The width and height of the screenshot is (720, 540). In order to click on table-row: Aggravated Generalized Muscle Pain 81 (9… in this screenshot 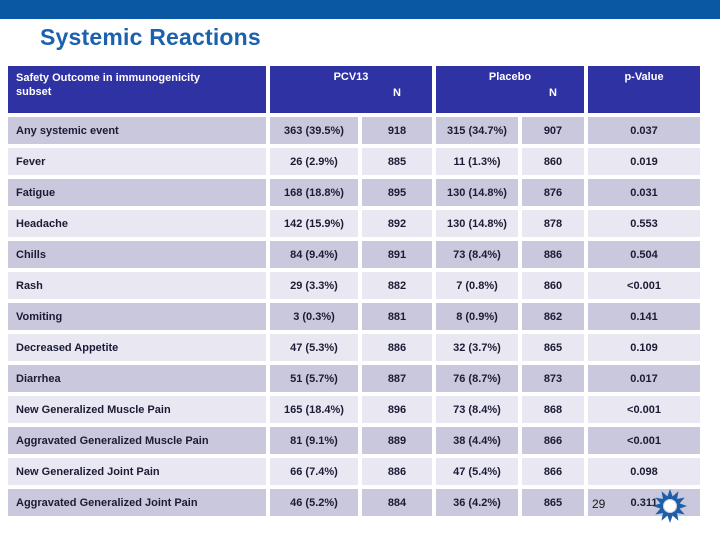, I will do `click(354, 440)`.